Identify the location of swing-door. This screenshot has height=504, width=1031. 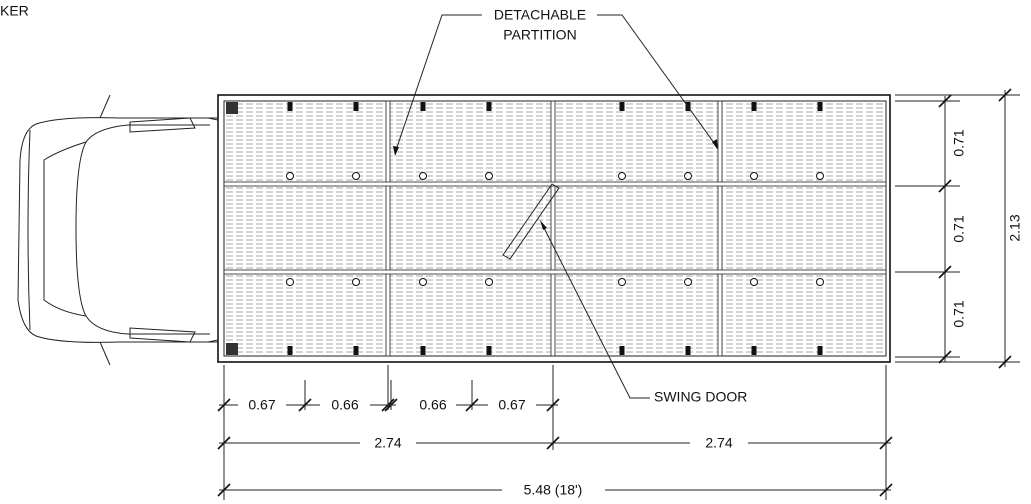
(531, 221).